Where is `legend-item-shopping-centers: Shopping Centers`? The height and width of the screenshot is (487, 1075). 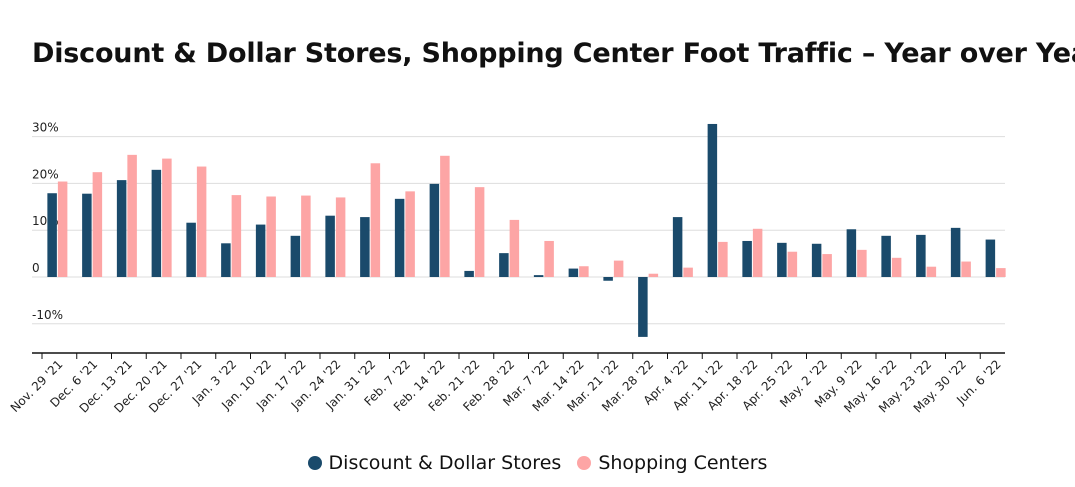
legend-item-shopping-centers: Shopping Centers is located at coordinates (672, 463).